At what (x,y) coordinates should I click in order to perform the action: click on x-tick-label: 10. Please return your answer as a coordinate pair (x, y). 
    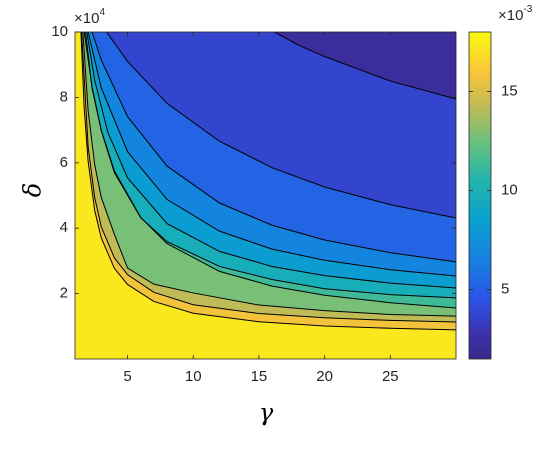
    Looking at the image, I should click on (193, 376).